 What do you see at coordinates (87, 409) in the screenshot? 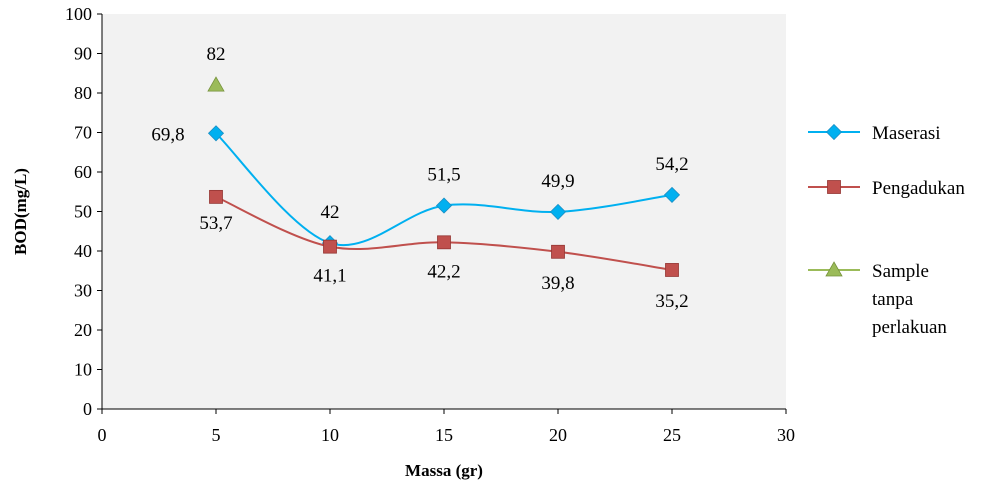
I see `y-tick-label: 0` at bounding box center [87, 409].